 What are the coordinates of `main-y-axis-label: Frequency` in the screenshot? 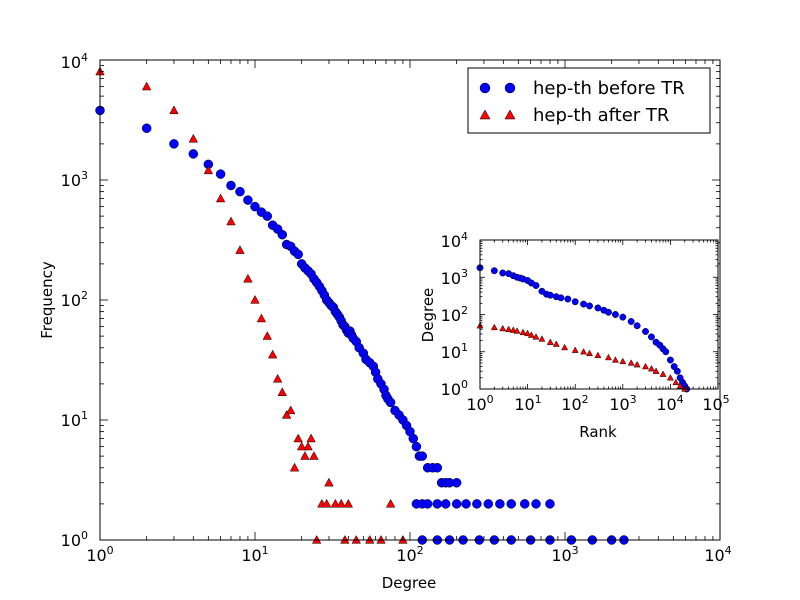 It's located at (47, 300).